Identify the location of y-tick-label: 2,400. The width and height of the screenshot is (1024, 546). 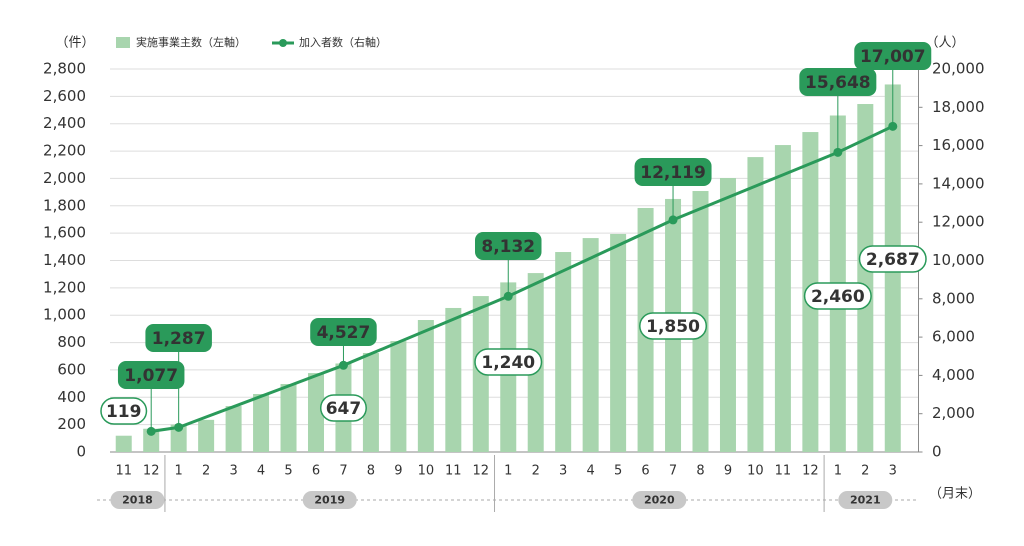
(64, 123).